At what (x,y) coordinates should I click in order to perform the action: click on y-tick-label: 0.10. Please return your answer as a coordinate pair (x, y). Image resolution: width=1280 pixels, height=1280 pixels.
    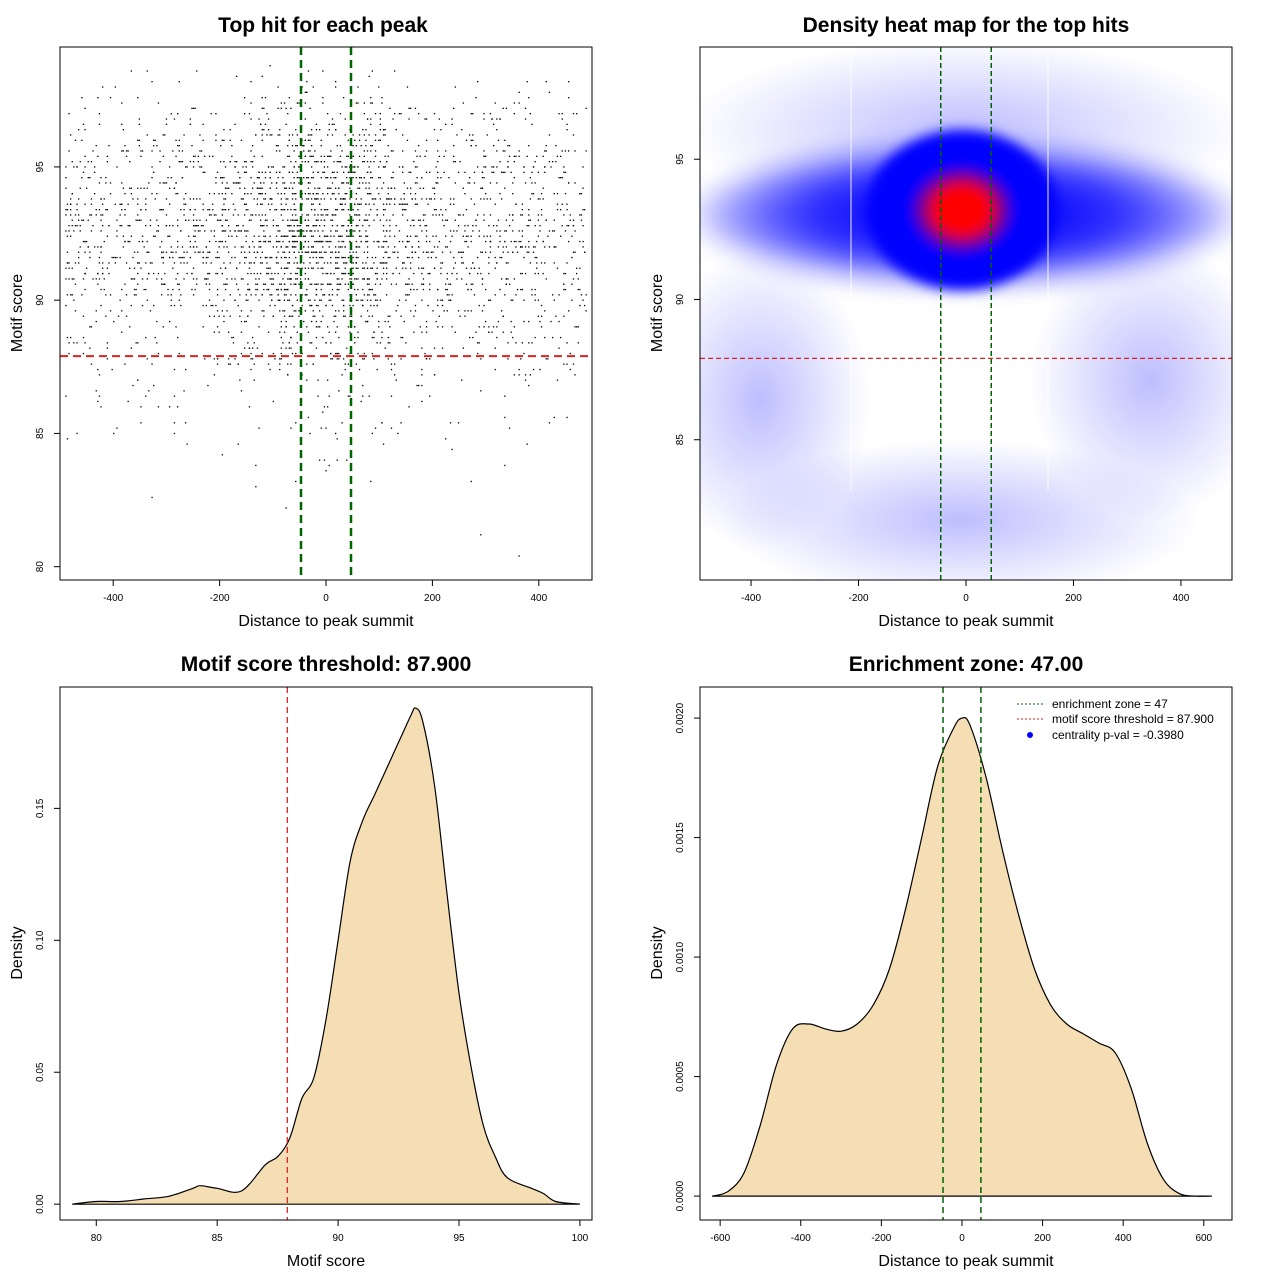
    Looking at the image, I should click on (40, 940).